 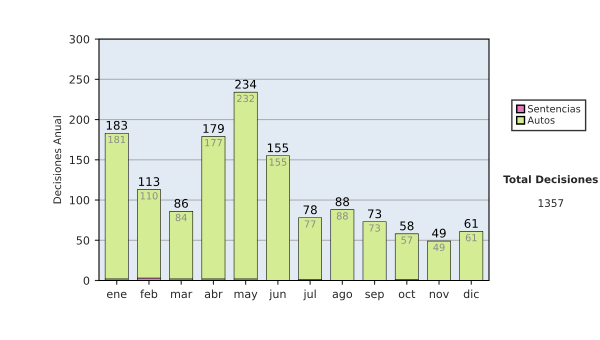 I want to click on x-tick-label: may, so click(x=246, y=296).